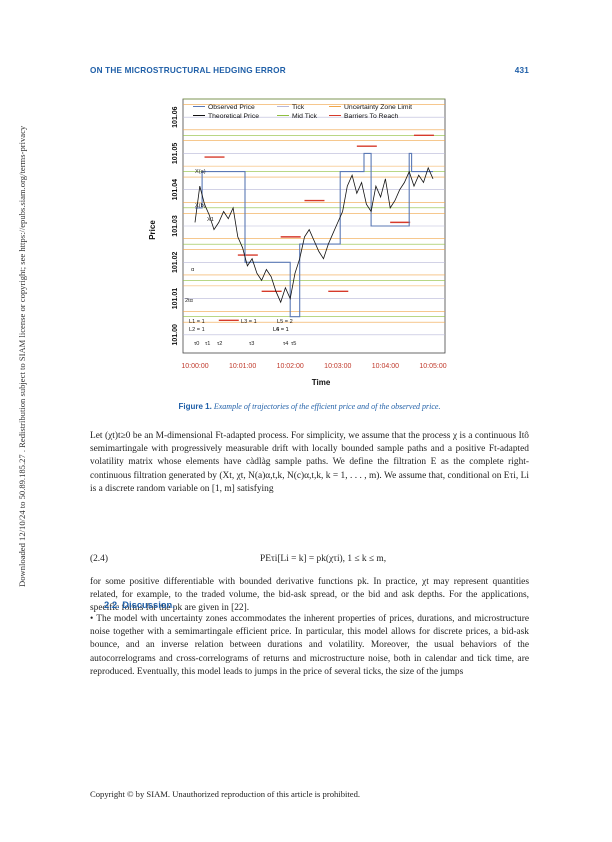  I want to click on running-header: ON THE MICROSTRUCTURAL HEDGING ERROR 431, so click(309, 70).